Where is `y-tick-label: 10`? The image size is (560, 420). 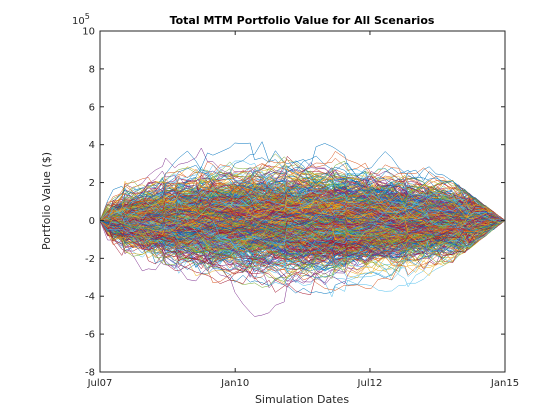 y-tick-label: 10 is located at coordinates (88, 32).